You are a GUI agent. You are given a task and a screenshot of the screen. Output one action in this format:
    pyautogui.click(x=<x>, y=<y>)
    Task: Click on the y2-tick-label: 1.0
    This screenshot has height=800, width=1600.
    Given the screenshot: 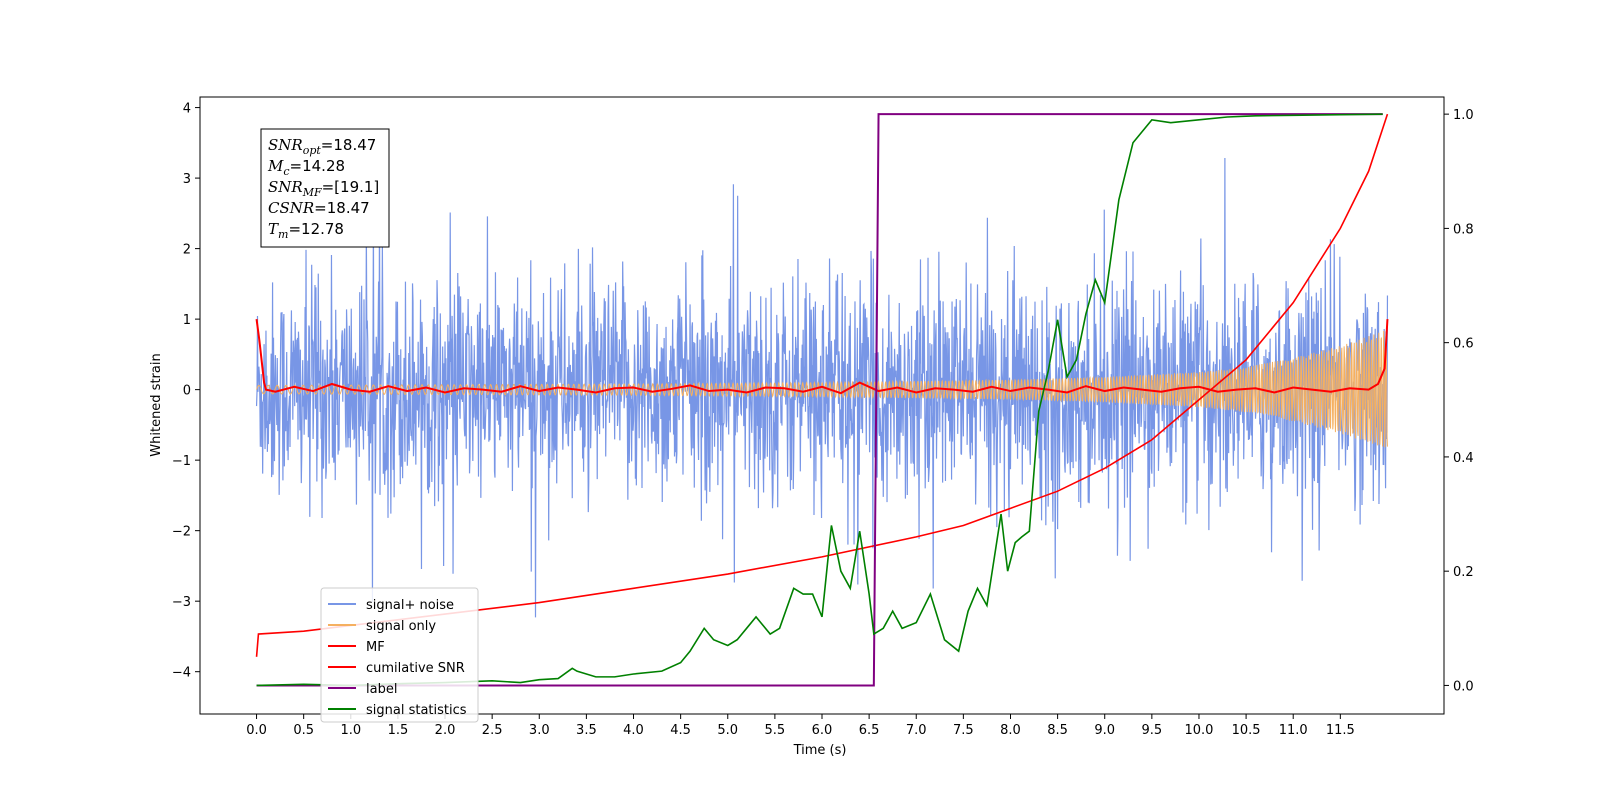 What is the action you would take?
    pyautogui.click(x=1463, y=115)
    